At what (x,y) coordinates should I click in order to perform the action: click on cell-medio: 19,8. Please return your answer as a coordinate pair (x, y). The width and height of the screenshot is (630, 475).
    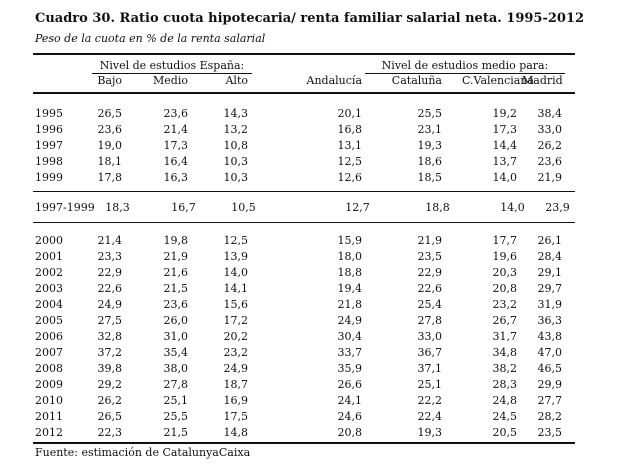
    Looking at the image, I should click on (176, 240).